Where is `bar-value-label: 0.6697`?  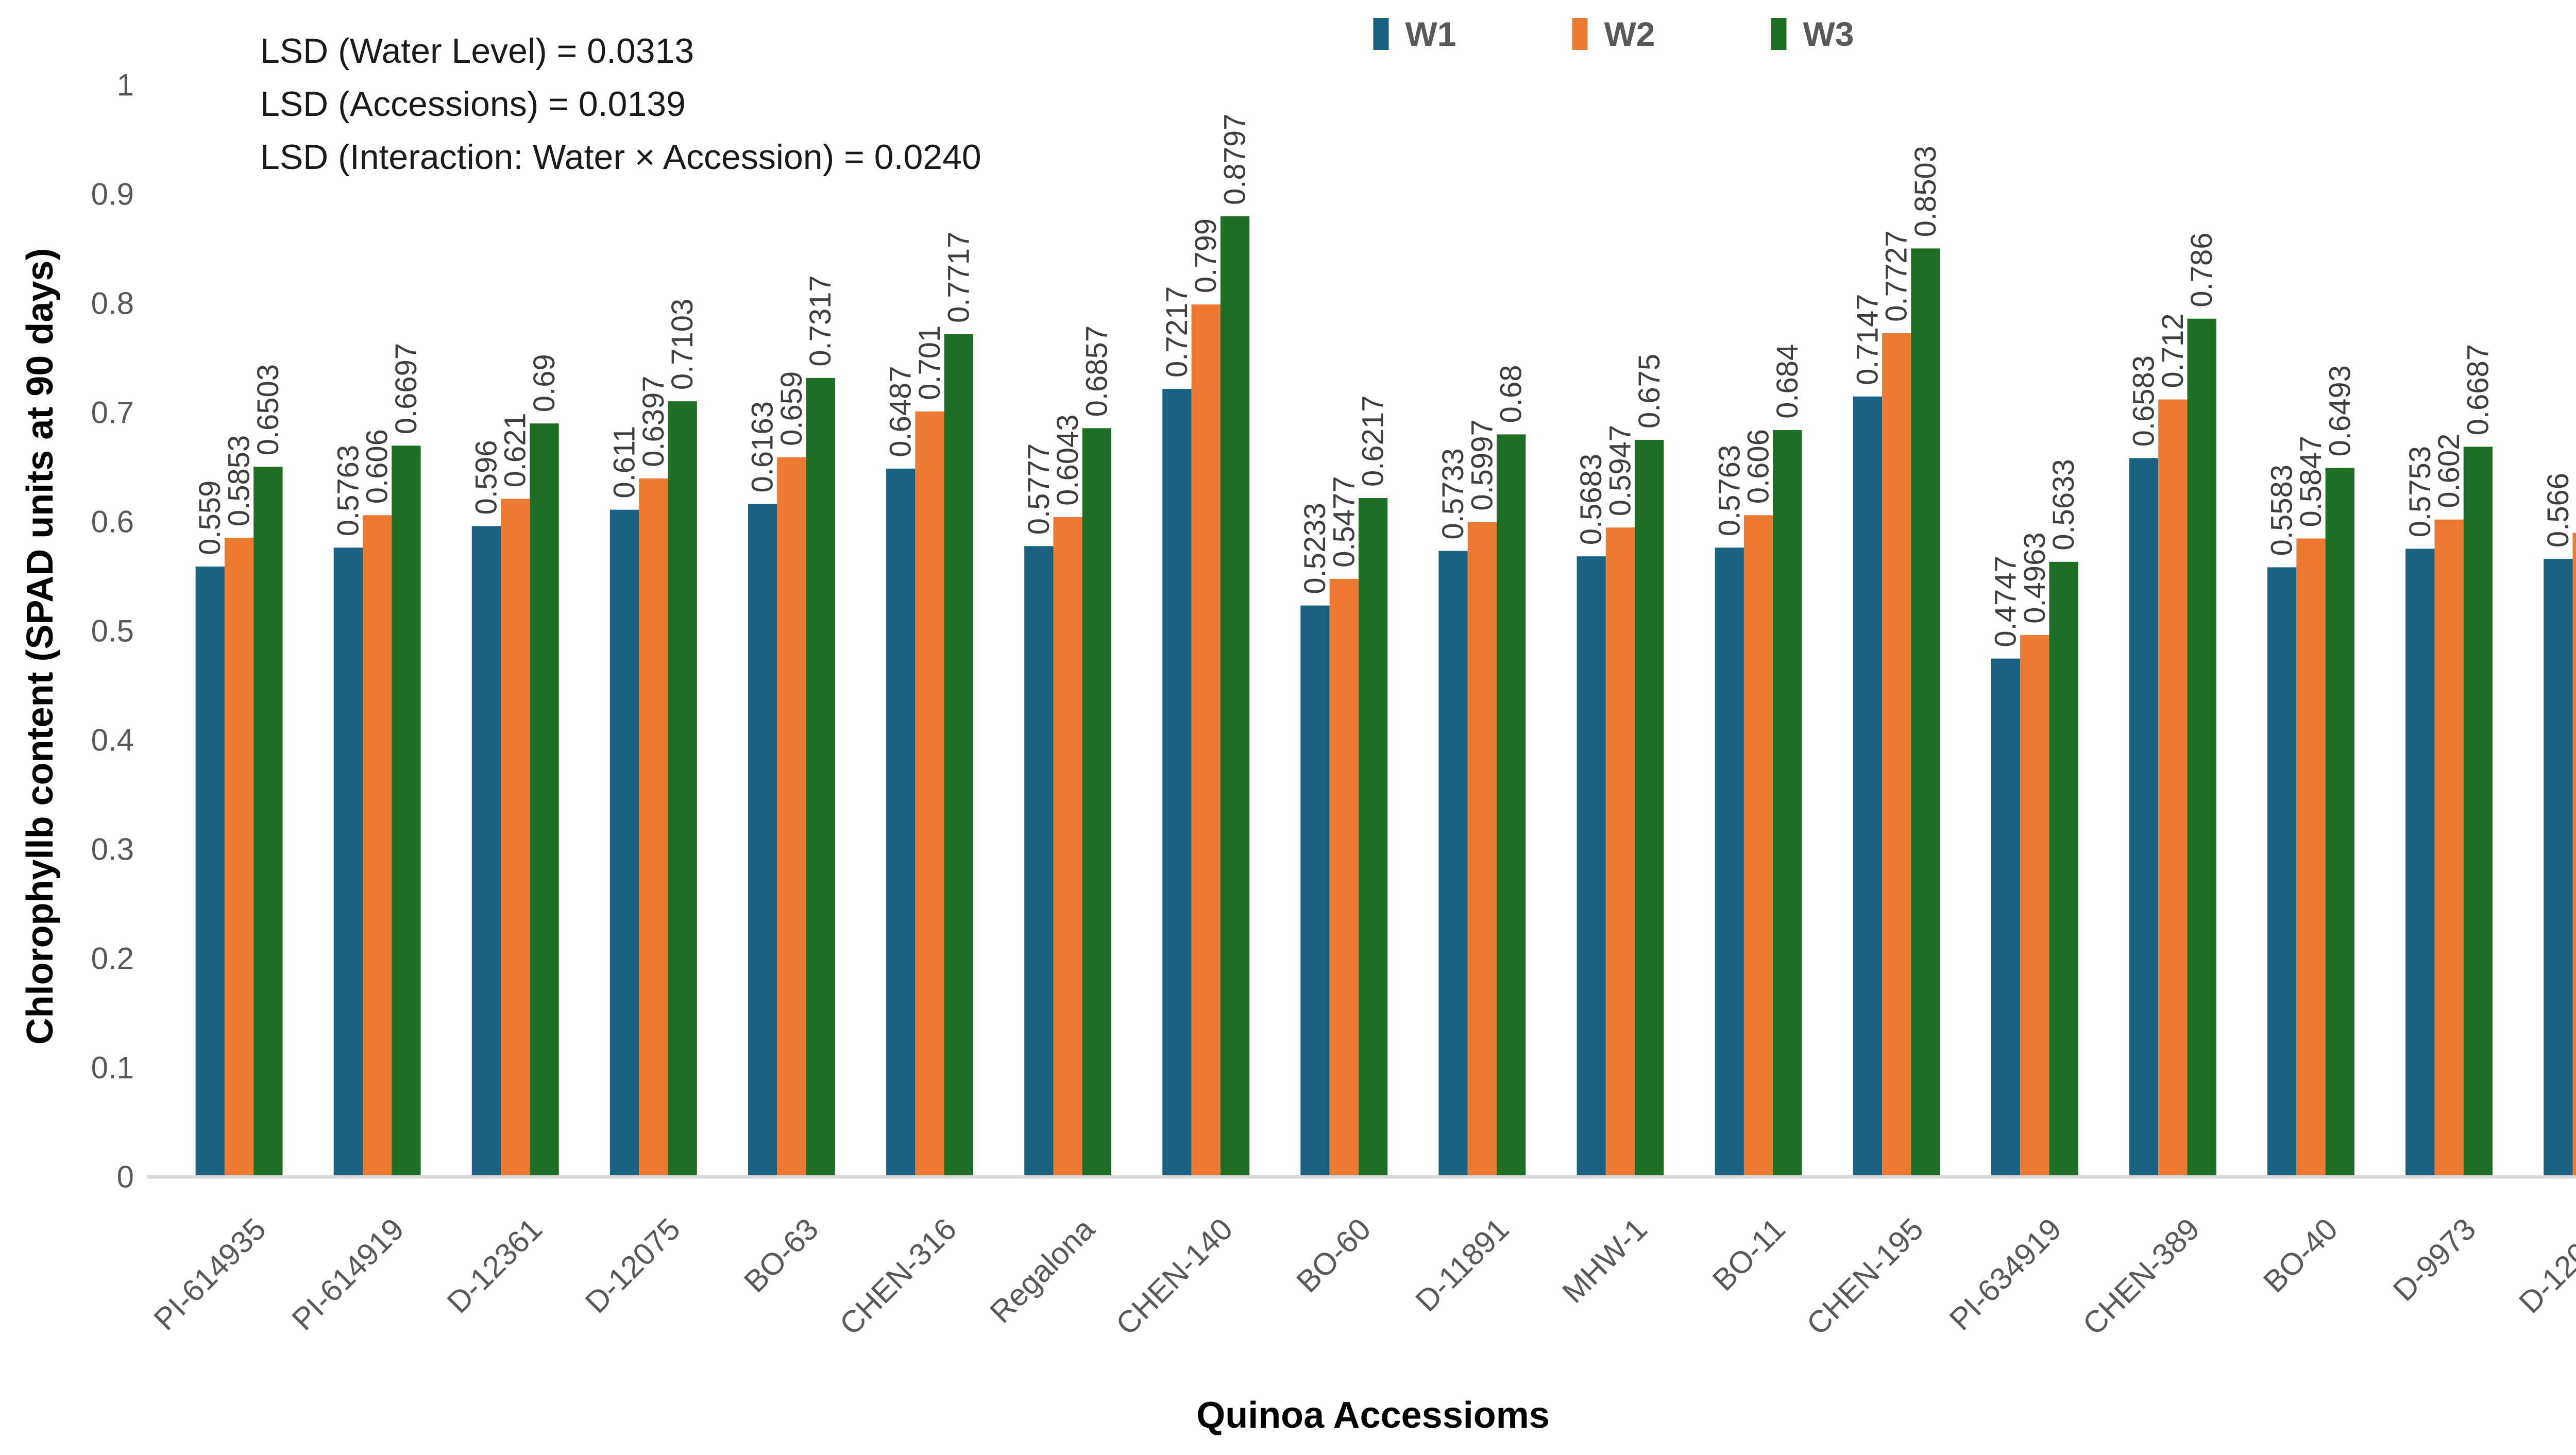 bar-value-label: 0.6697 is located at coordinates (406, 388).